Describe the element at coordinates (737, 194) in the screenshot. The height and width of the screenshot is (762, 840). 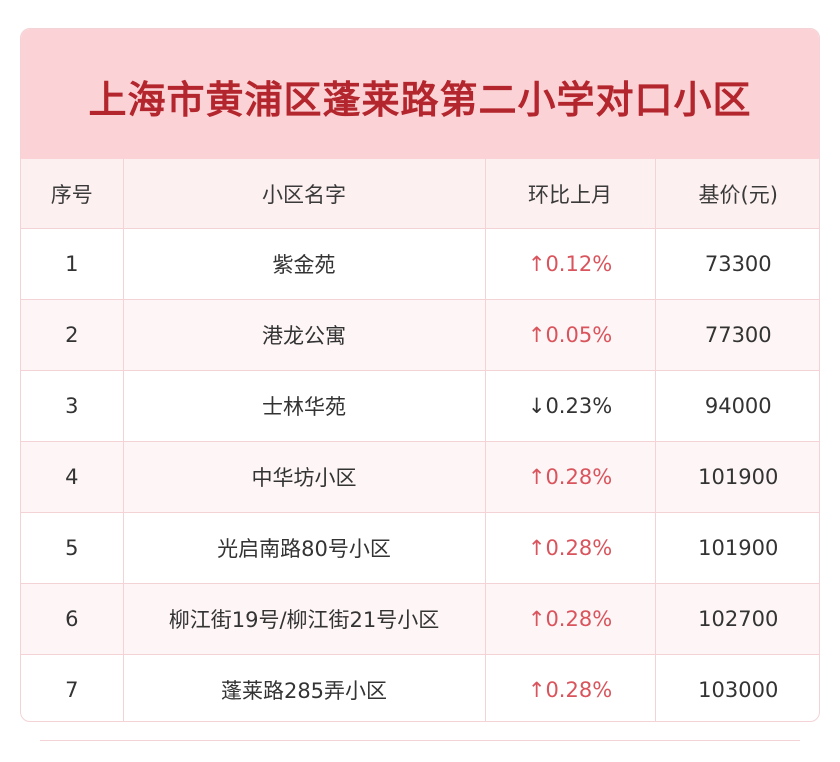
I see `column-header-price: 基价(元)` at that location.